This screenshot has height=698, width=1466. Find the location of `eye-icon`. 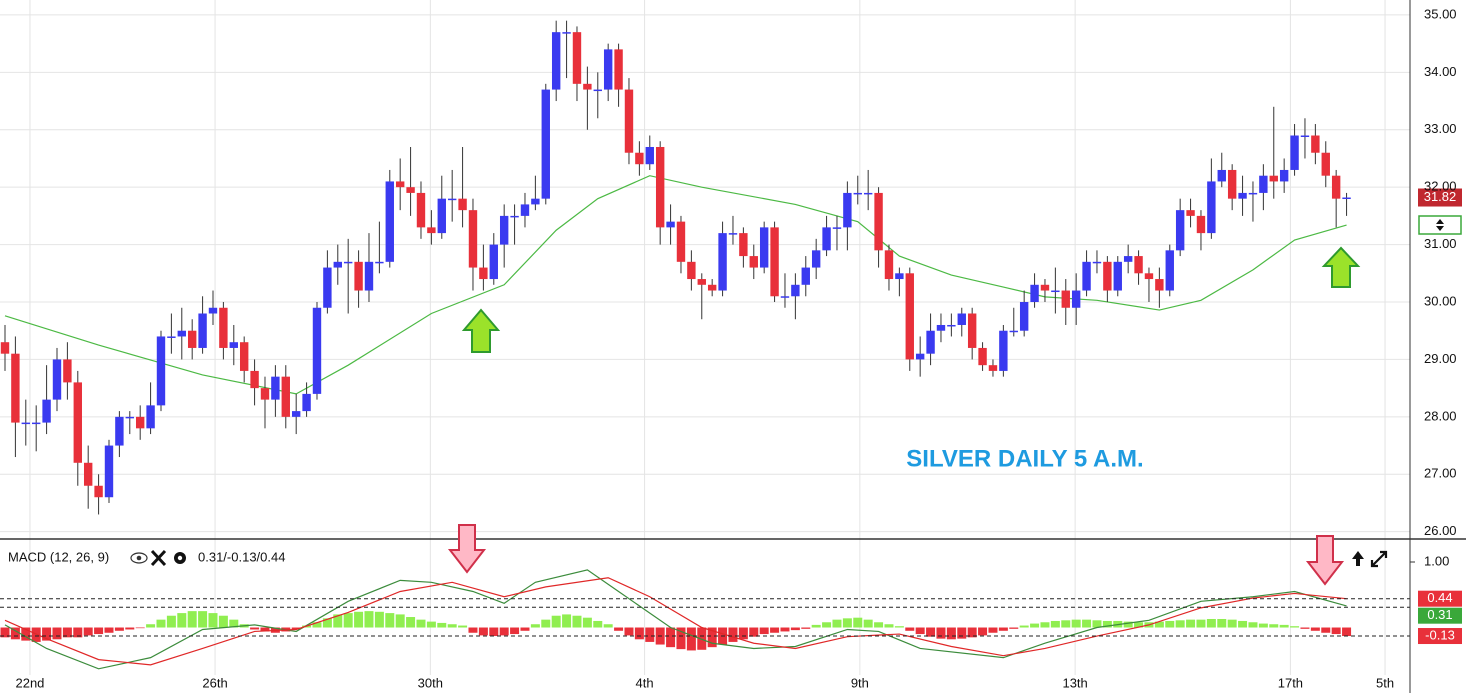

eye-icon is located at coordinates (139, 558).